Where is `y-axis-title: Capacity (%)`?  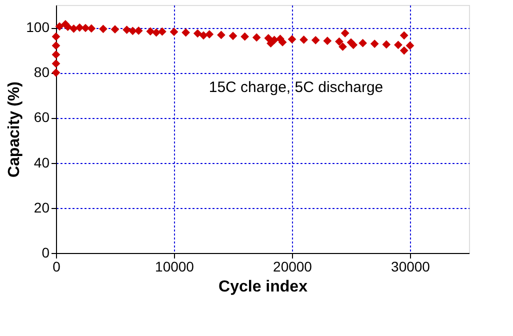 y-axis-title: Capacity (%) is located at coordinates (15, 129).